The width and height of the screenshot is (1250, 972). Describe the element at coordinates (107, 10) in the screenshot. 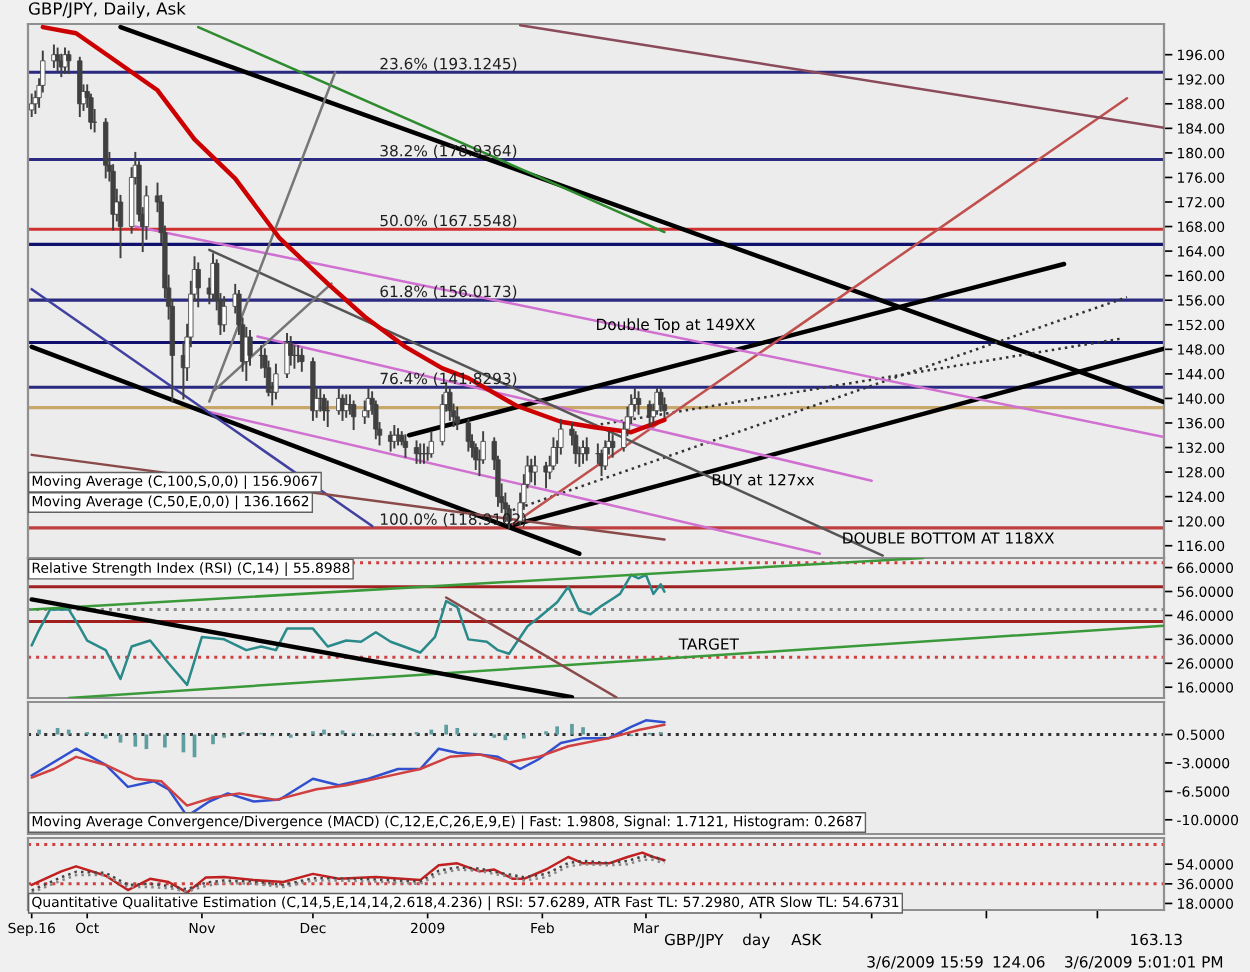

I see `chart-title: GBP/JPY, Daily, Ask` at that location.